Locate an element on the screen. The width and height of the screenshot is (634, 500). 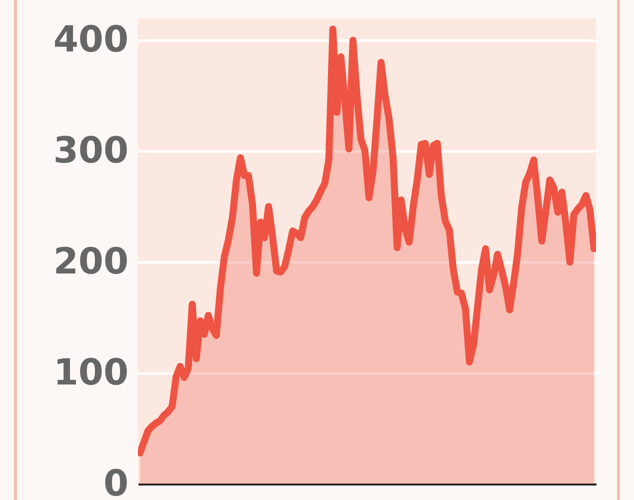
y-tick-label: 400 is located at coordinates (90, 40).